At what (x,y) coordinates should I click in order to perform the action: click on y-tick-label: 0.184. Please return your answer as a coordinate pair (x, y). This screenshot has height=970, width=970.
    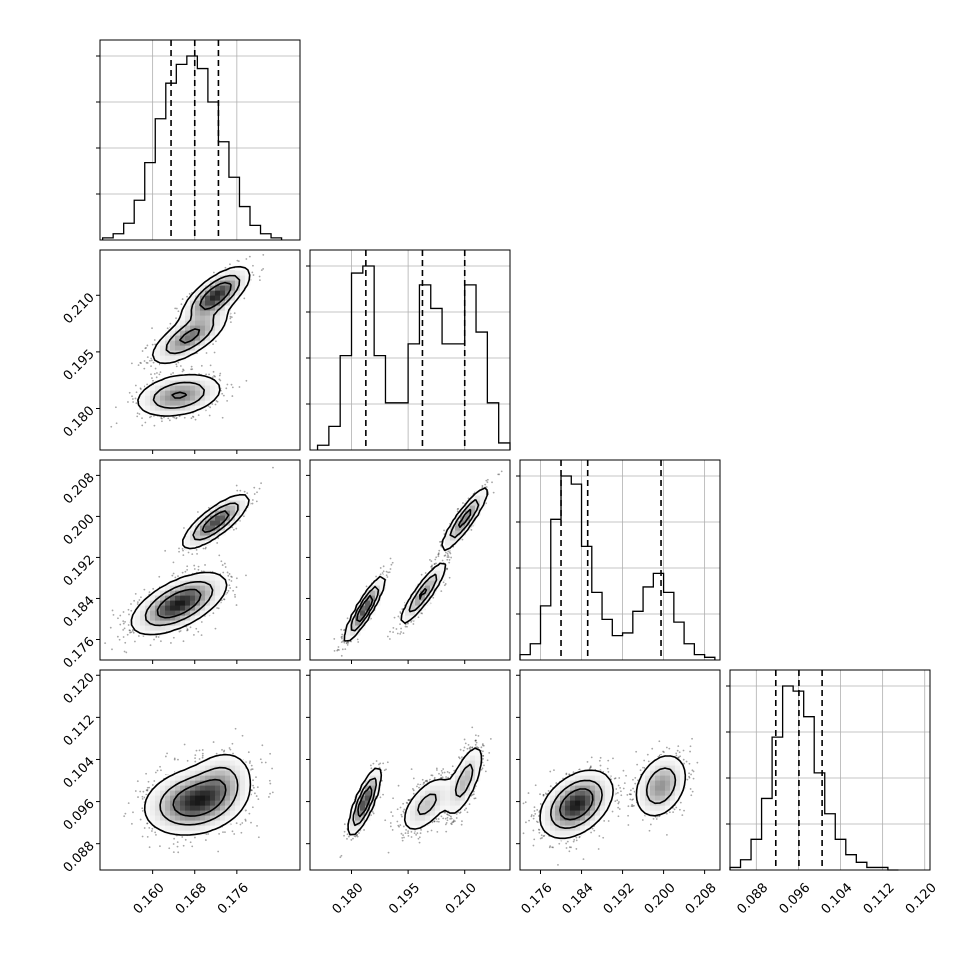
    Looking at the image, I should click on (79, 612).